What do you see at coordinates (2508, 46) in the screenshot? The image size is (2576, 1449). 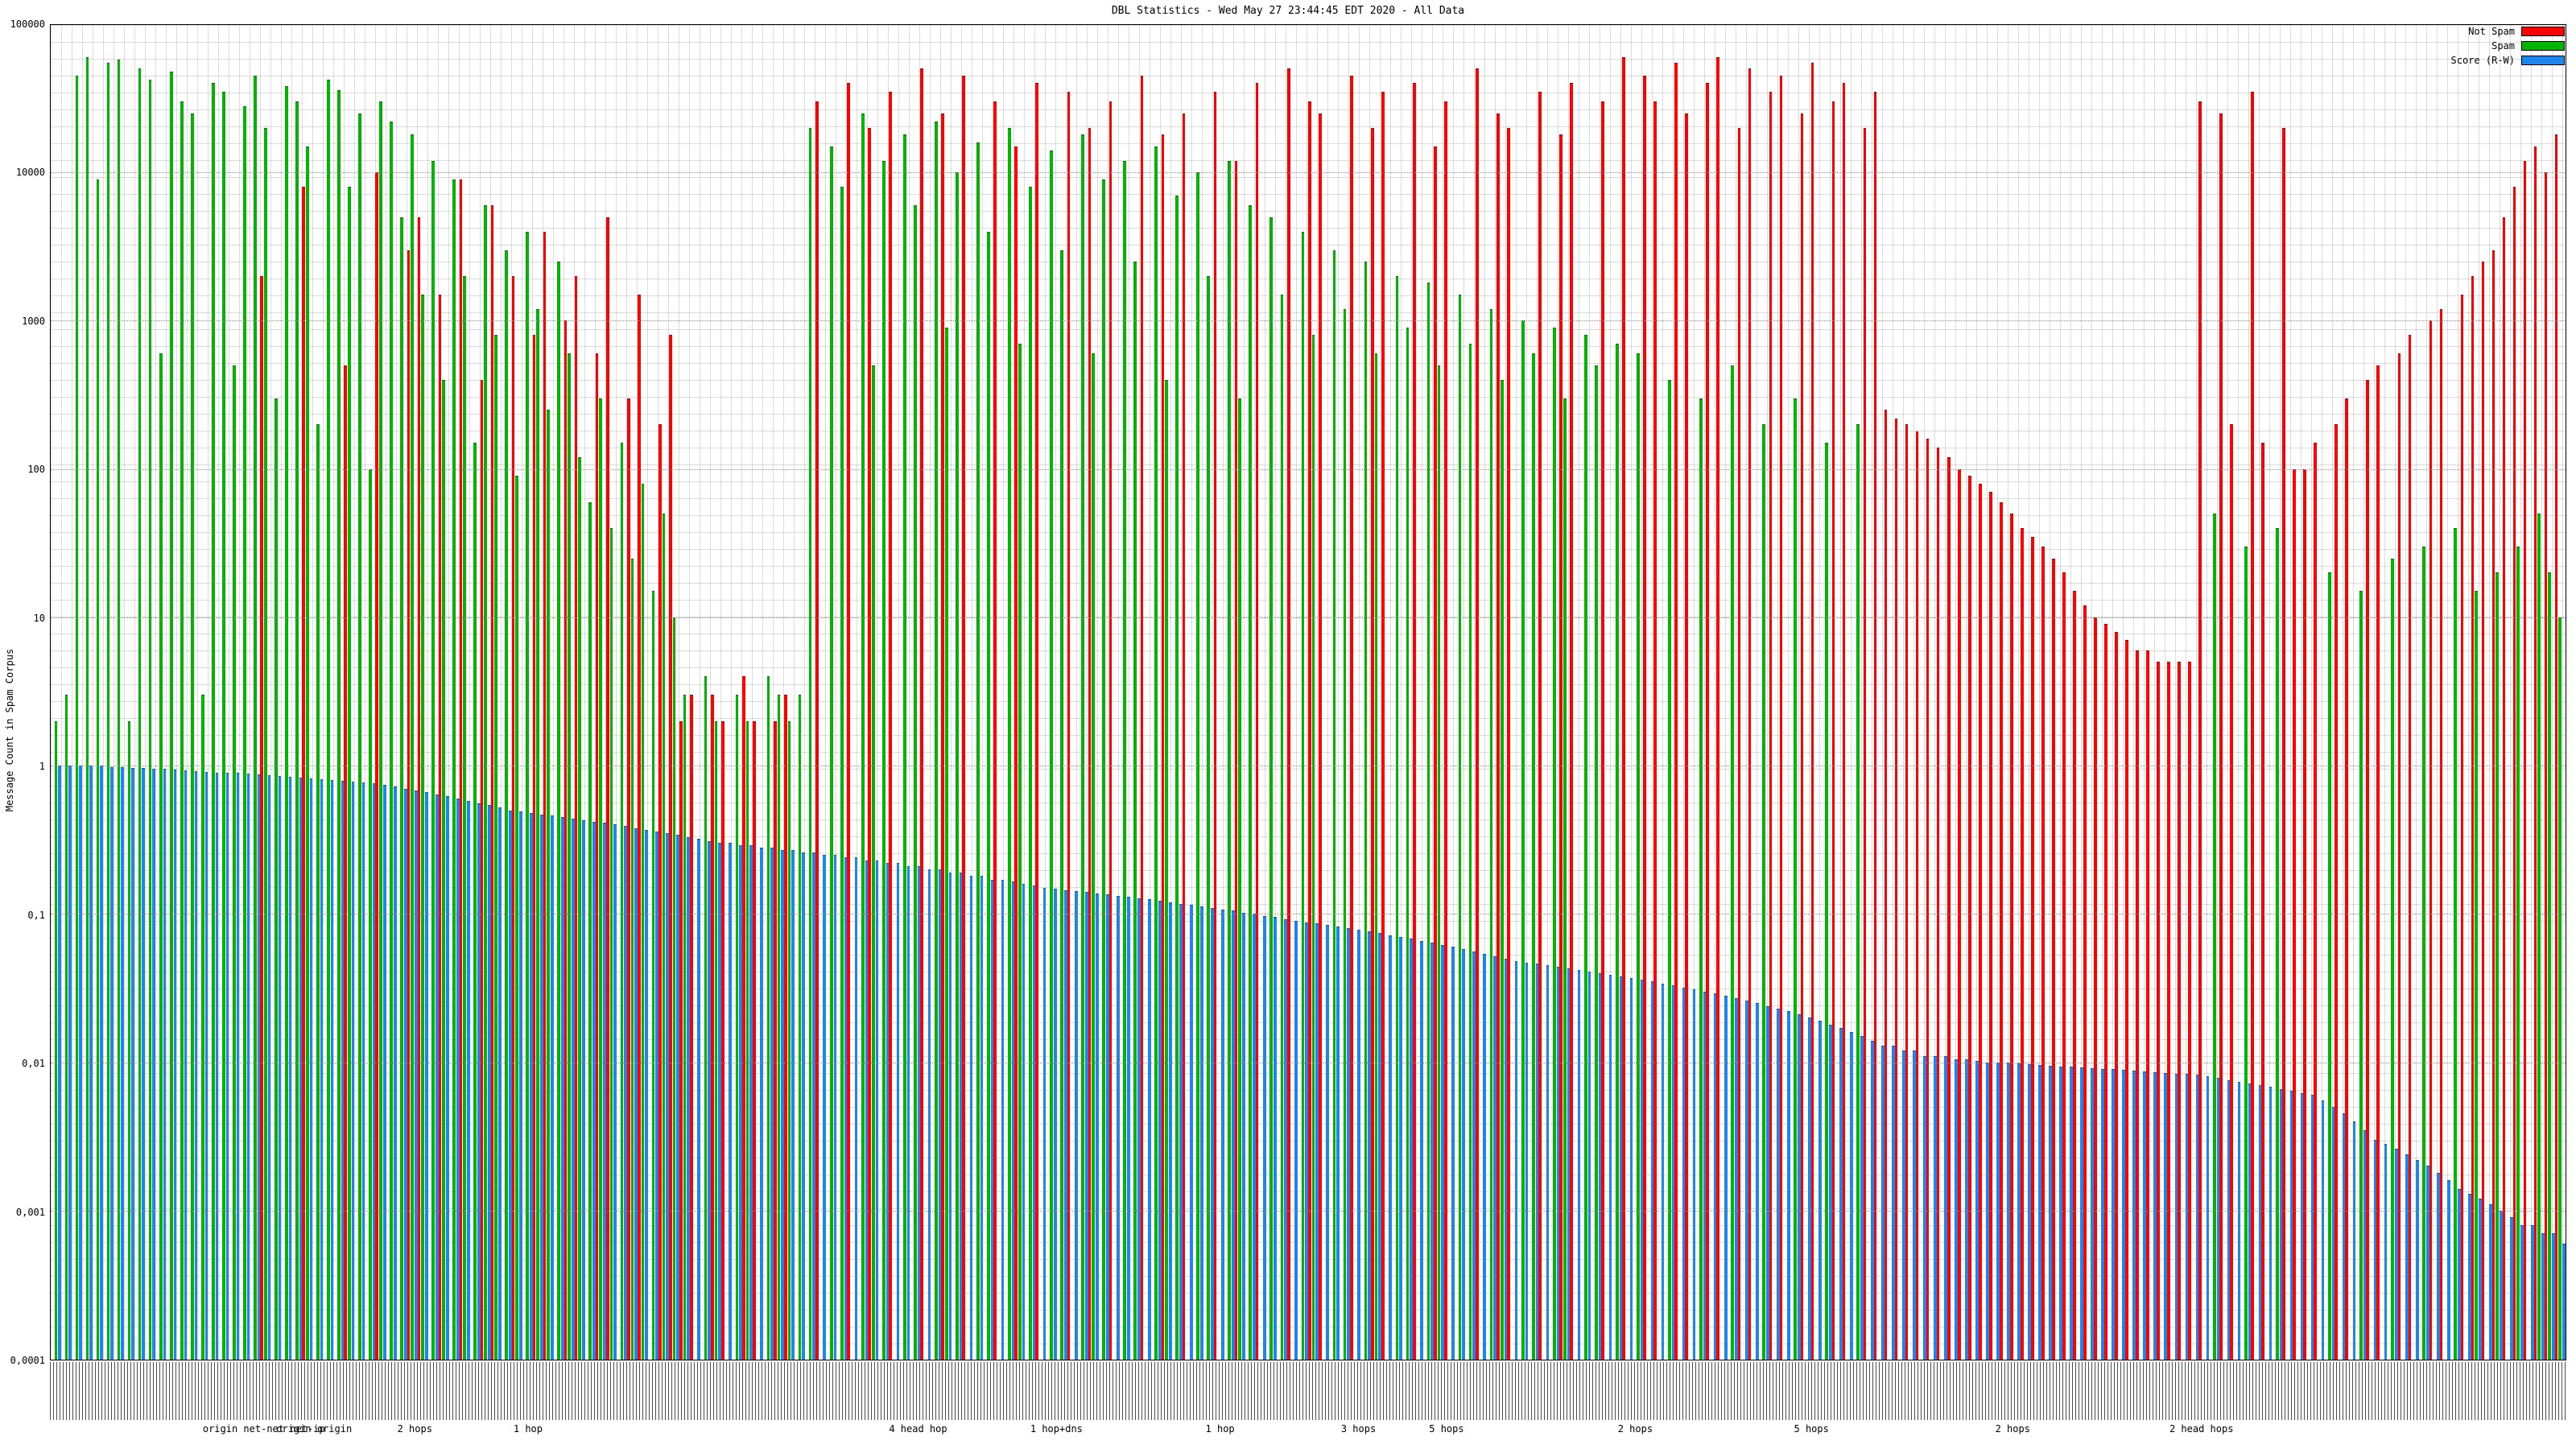 I see `legend-entry: Spam` at bounding box center [2508, 46].